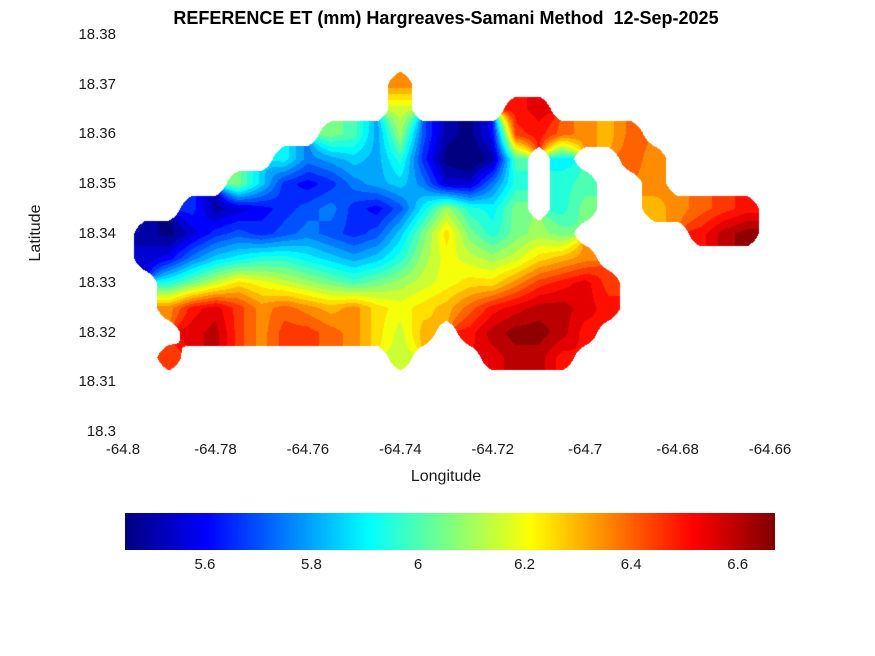 Image resolution: width=875 pixels, height=656 pixels. Describe the element at coordinates (492, 449) in the screenshot. I see `x-tick-label: -64.72` at that location.